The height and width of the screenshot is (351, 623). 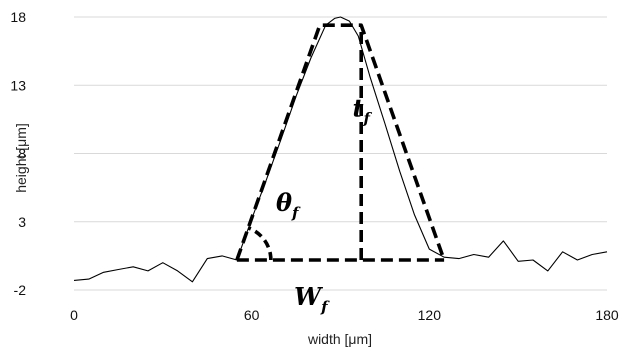 What do you see at coordinates (339, 339) in the screenshot?
I see `x-axis-label: width [μm]` at bounding box center [339, 339].